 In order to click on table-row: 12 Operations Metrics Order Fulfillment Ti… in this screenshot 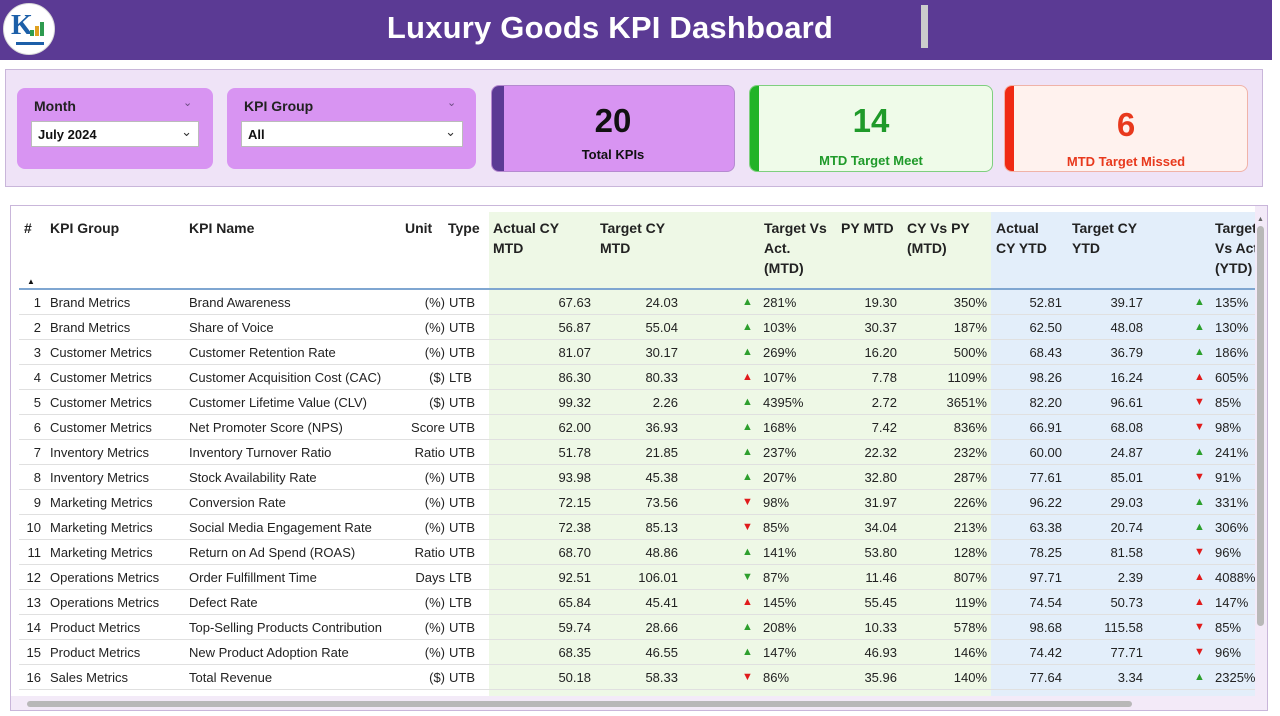, I will do `click(633, 577)`.